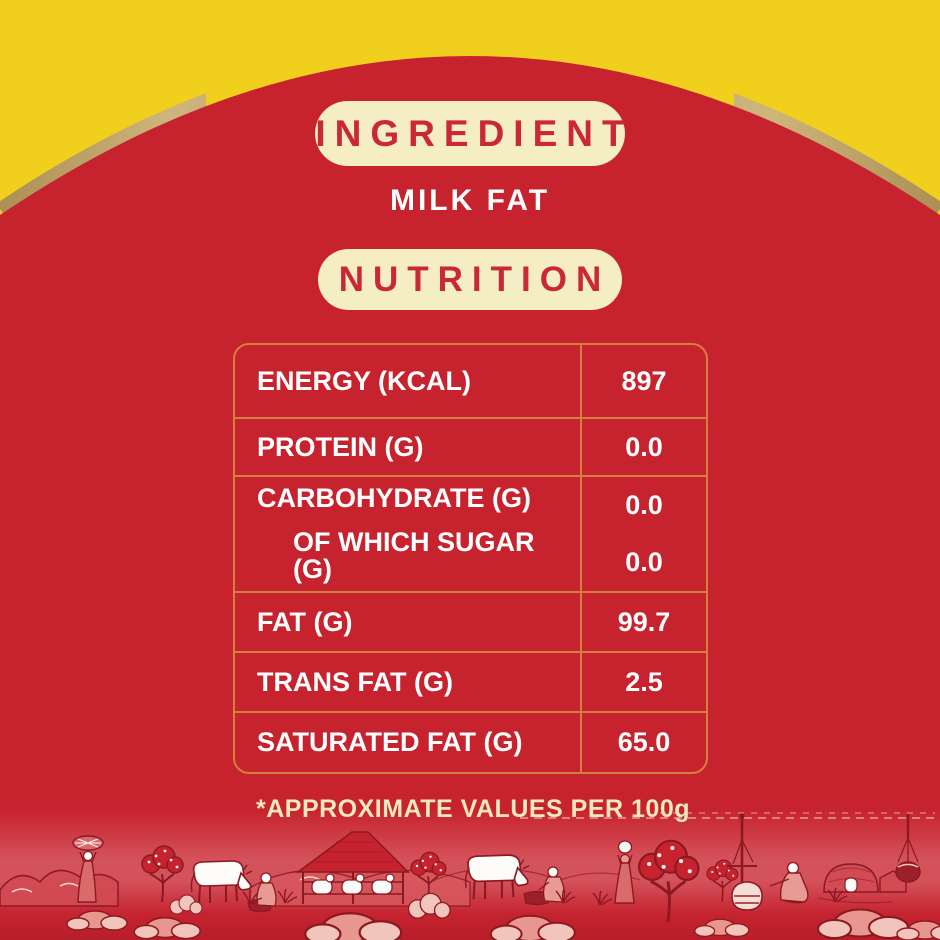  What do you see at coordinates (390, 742) in the screenshot?
I see `row-label: SATURATED FAT (G)` at bounding box center [390, 742].